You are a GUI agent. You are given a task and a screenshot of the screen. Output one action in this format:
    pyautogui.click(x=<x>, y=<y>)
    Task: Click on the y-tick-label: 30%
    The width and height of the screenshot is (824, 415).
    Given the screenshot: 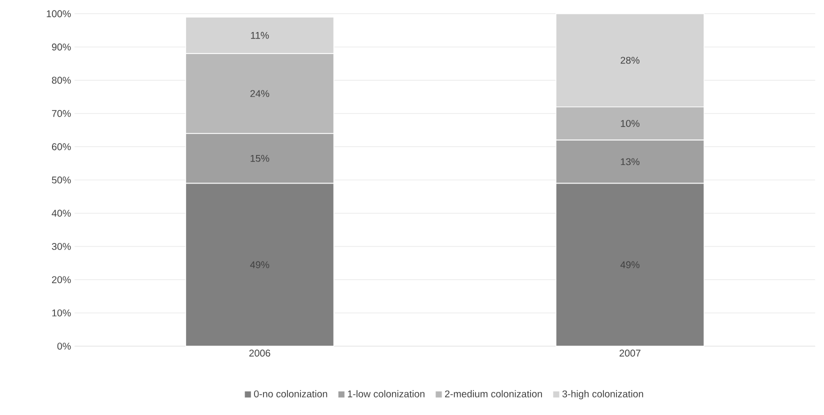 What is the action you would take?
    pyautogui.click(x=61, y=246)
    